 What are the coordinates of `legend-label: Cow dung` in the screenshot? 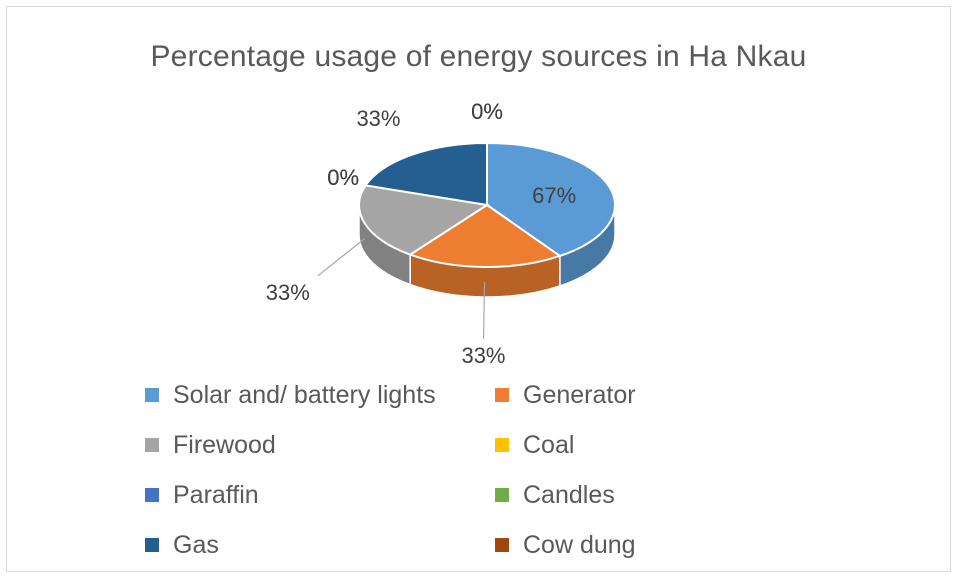 It's located at (579, 544).